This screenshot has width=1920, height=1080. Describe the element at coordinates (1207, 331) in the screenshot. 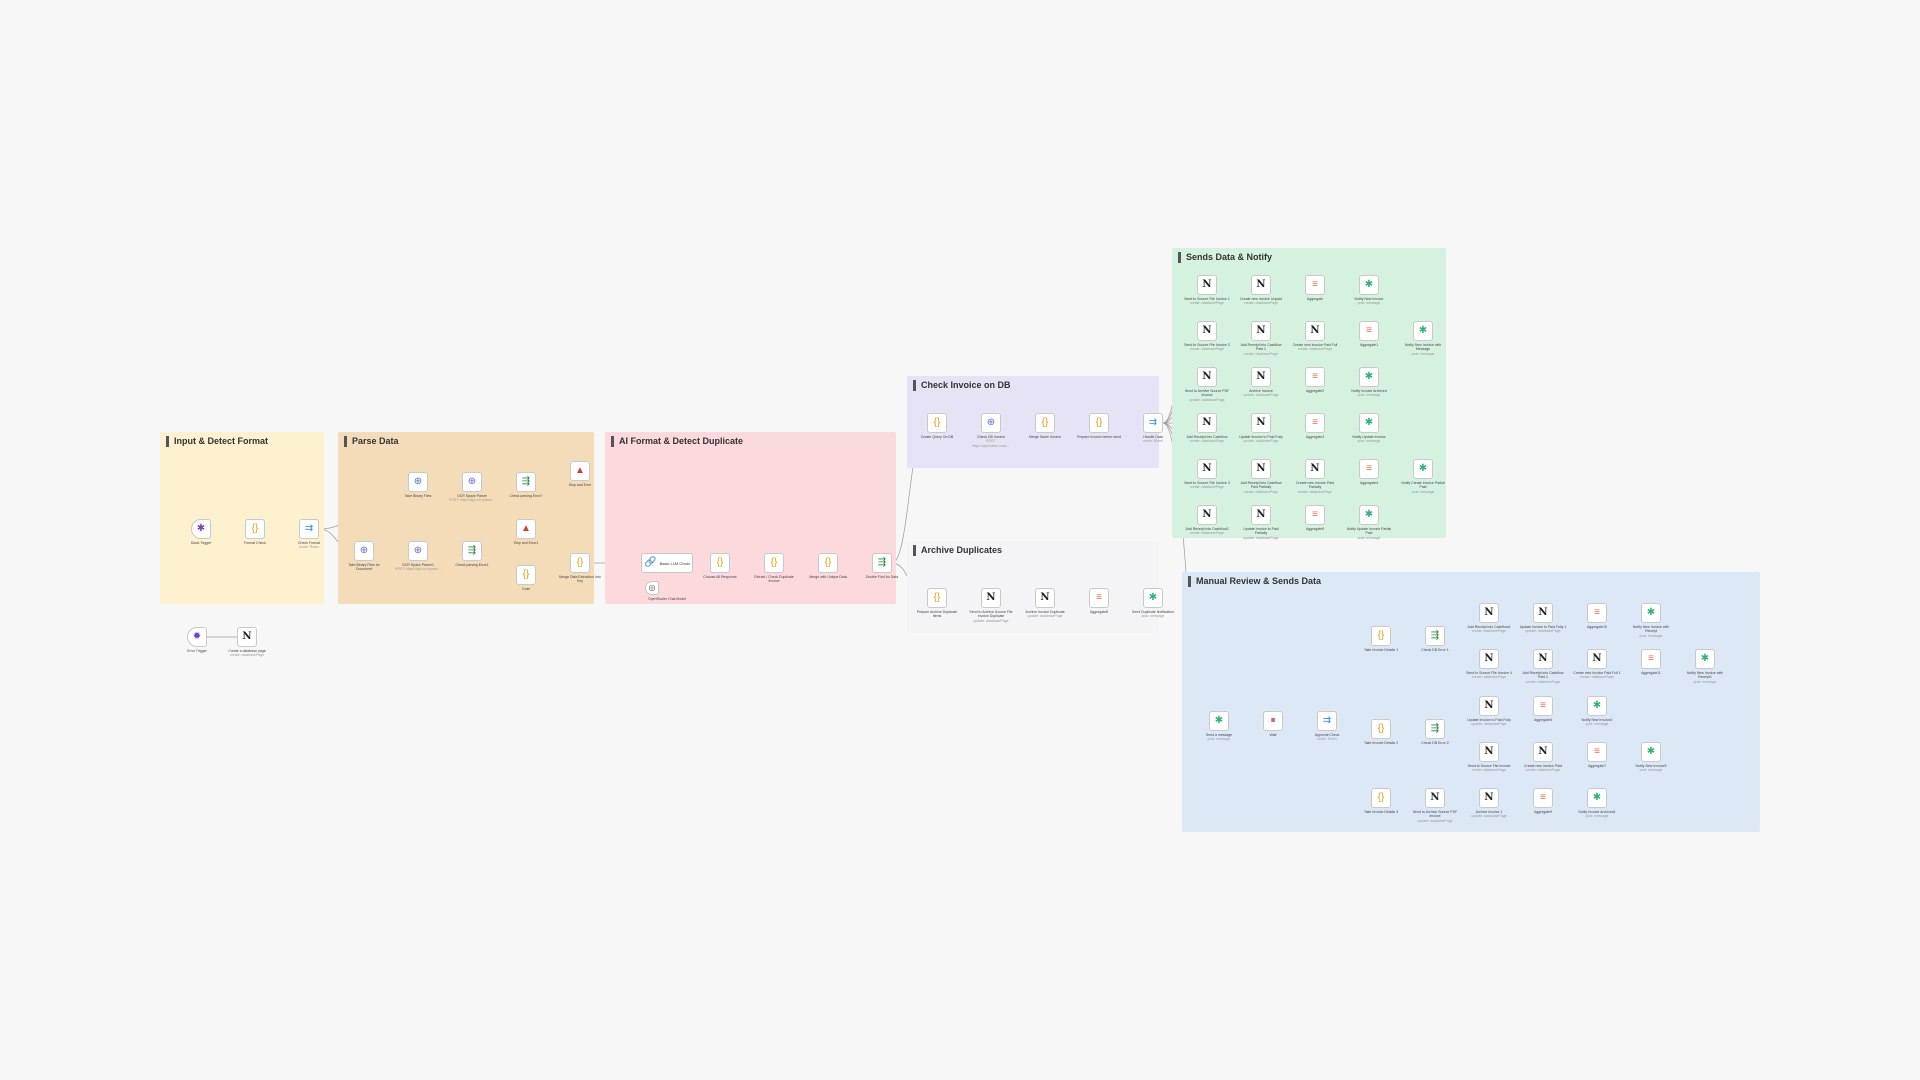

I see `node-send-source-invoice2: N` at that location.